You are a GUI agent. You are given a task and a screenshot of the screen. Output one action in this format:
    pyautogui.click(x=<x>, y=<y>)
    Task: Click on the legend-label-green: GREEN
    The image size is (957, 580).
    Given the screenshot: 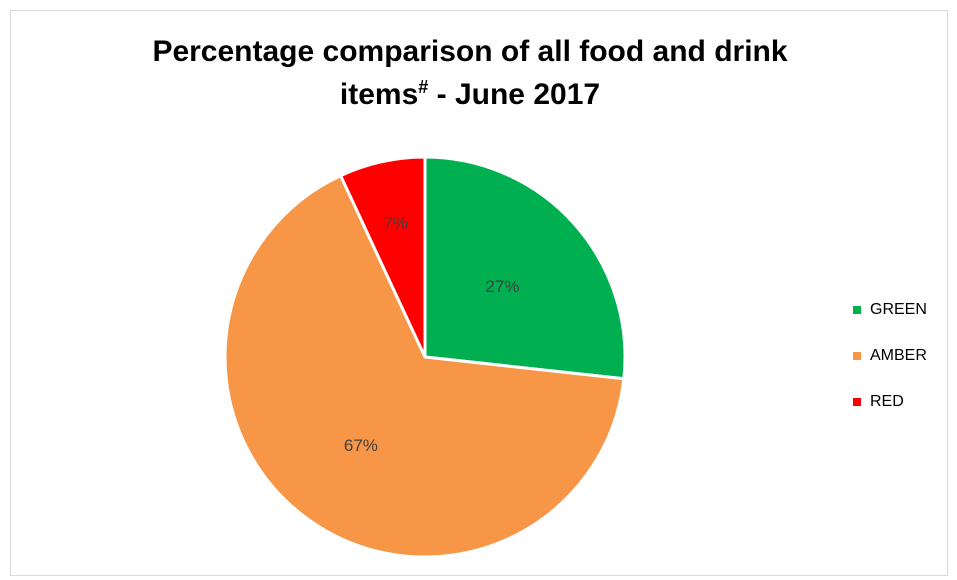 What is the action you would take?
    pyautogui.click(x=898, y=309)
    